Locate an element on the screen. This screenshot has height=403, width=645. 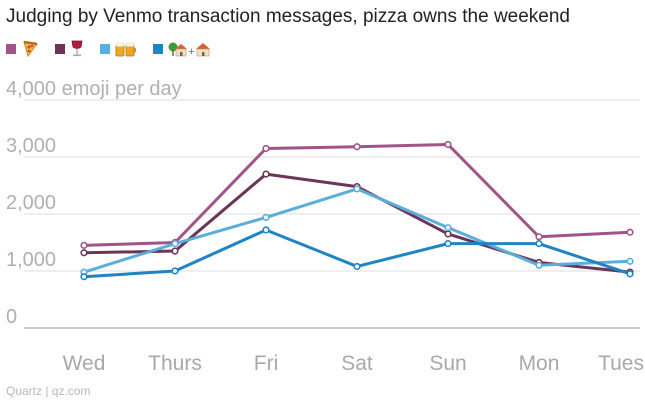
legend-entry-house: + is located at coordinates (183, 49).